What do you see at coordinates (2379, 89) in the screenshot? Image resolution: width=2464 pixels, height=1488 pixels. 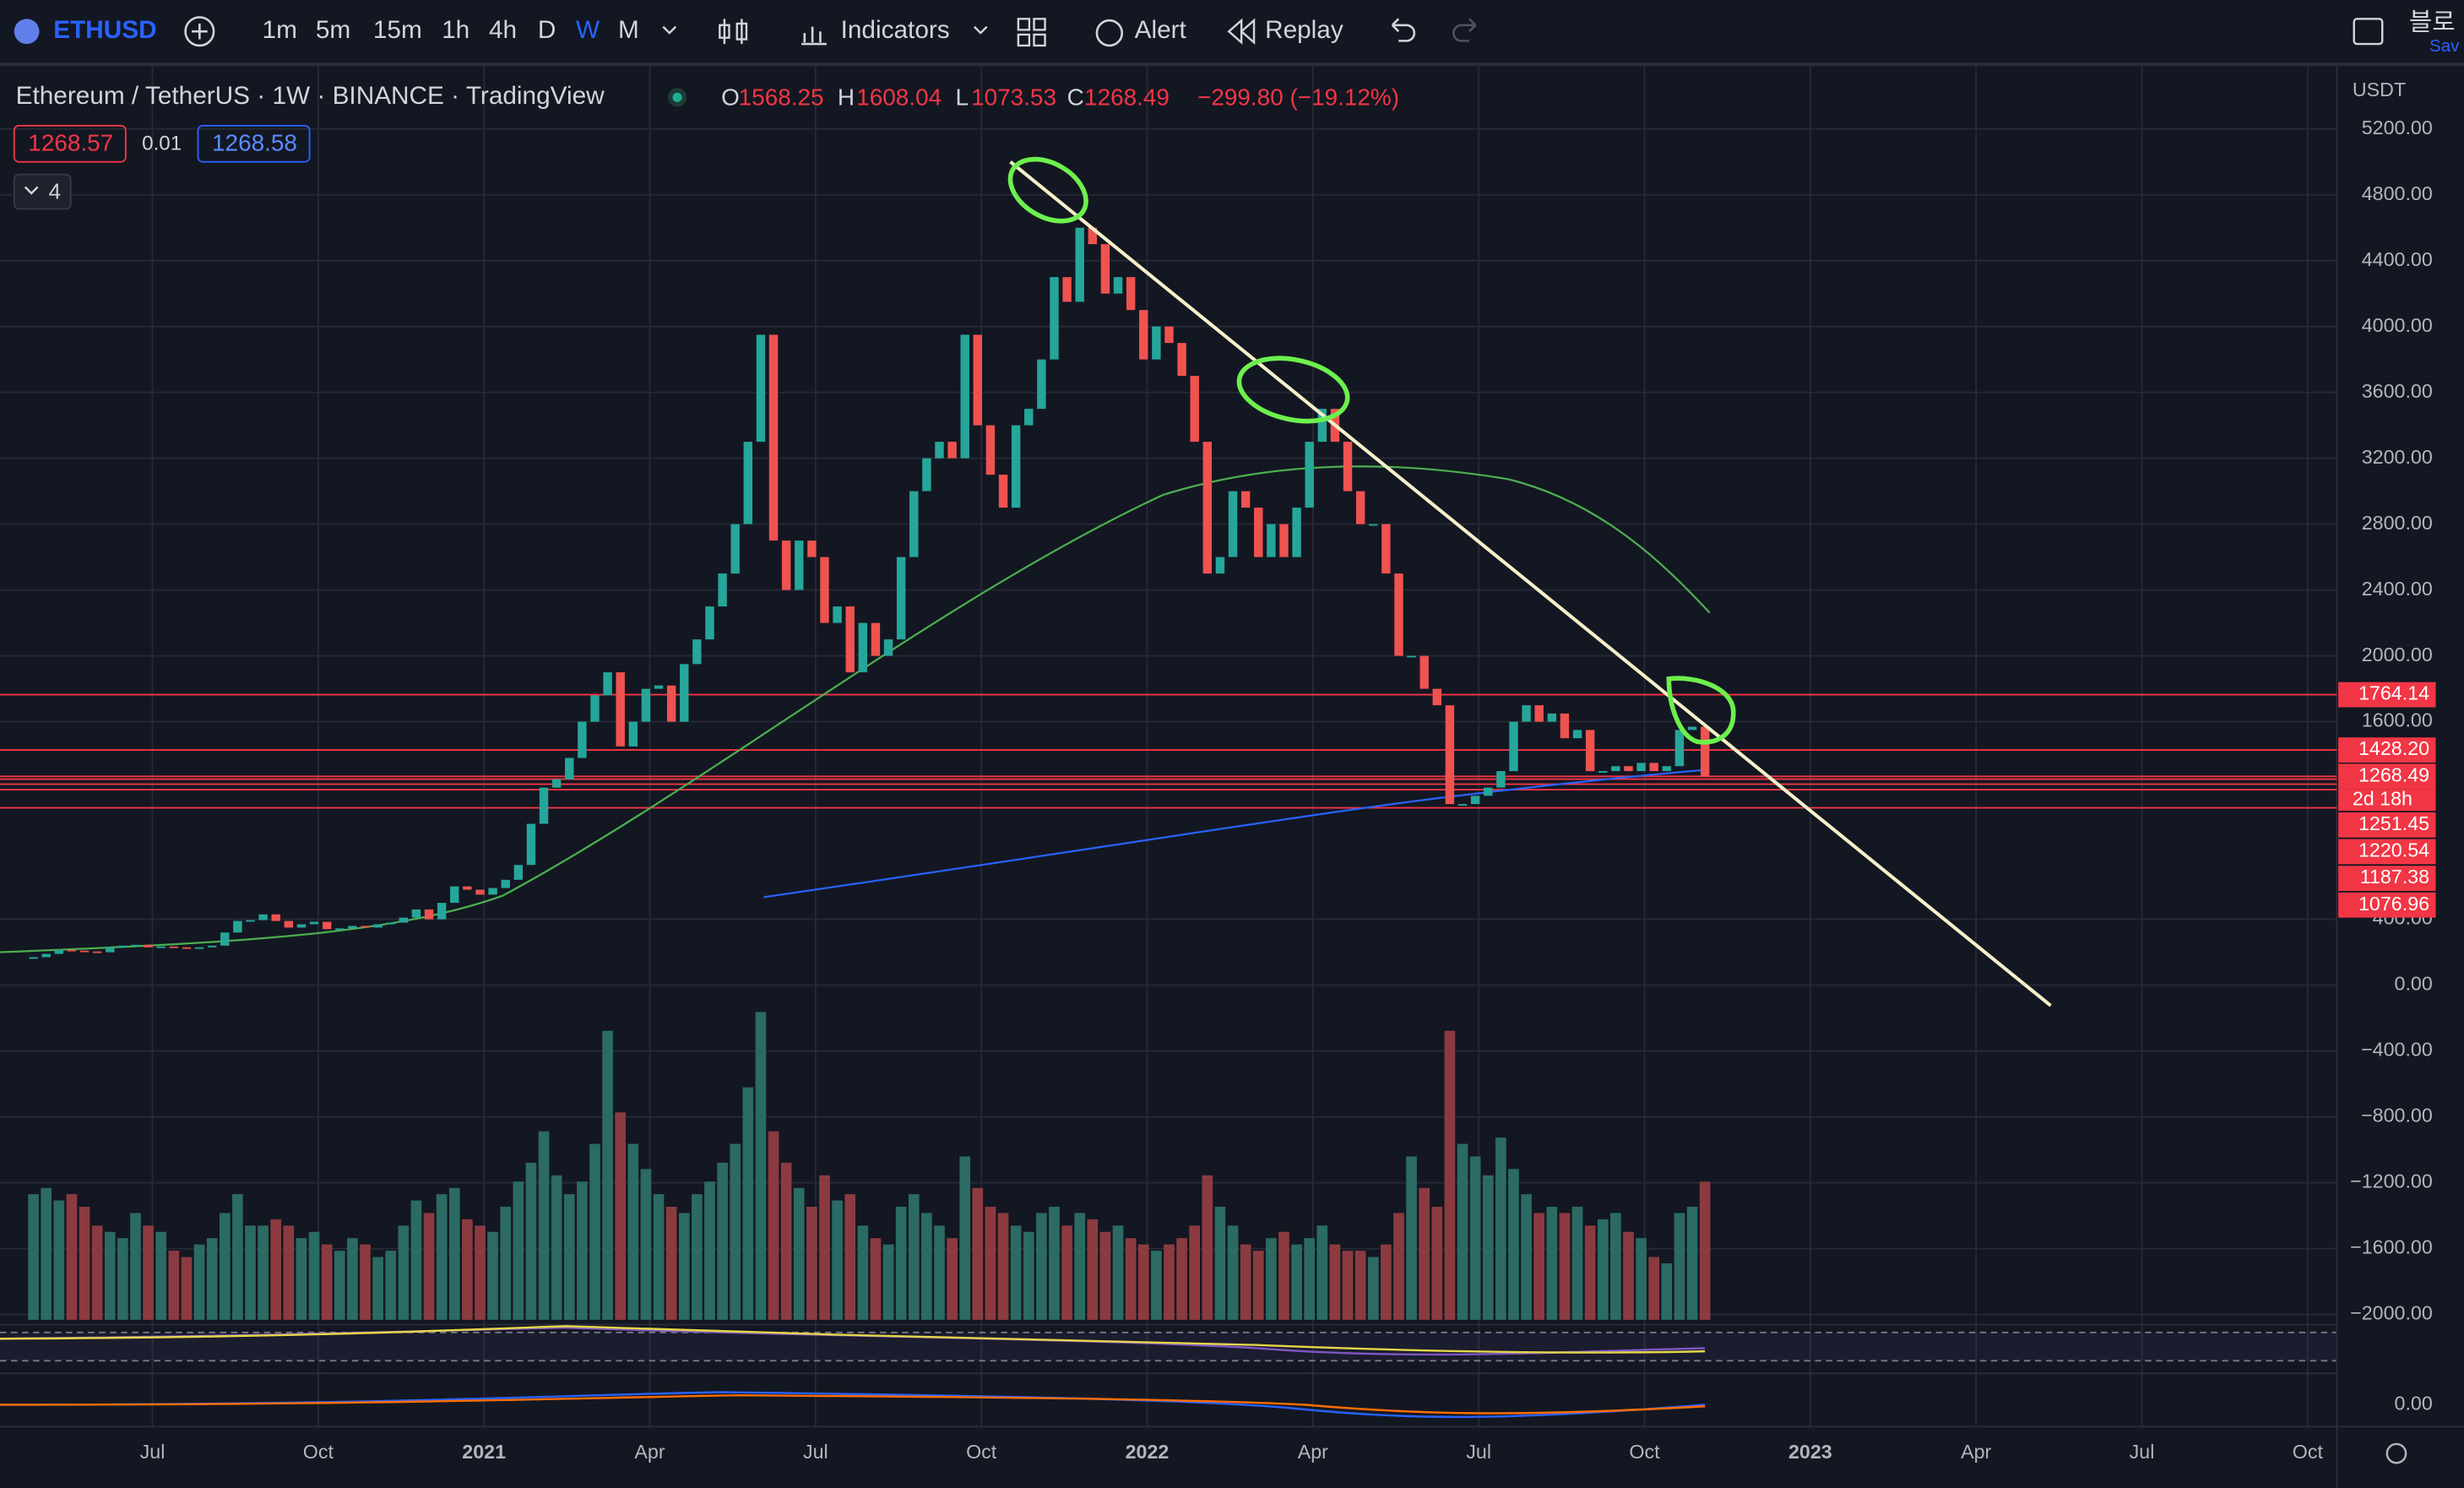 I see `currency: USDT` at bounding box center [2379, 89].